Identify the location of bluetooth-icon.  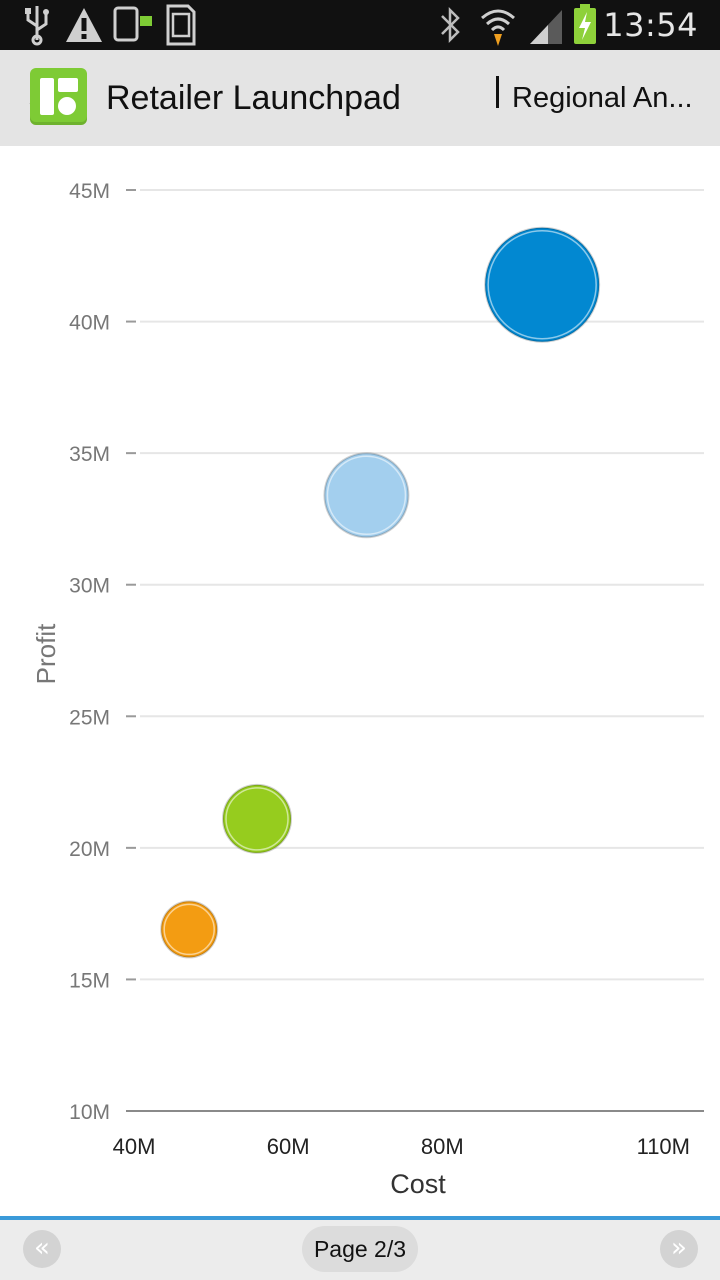
(450, 25).